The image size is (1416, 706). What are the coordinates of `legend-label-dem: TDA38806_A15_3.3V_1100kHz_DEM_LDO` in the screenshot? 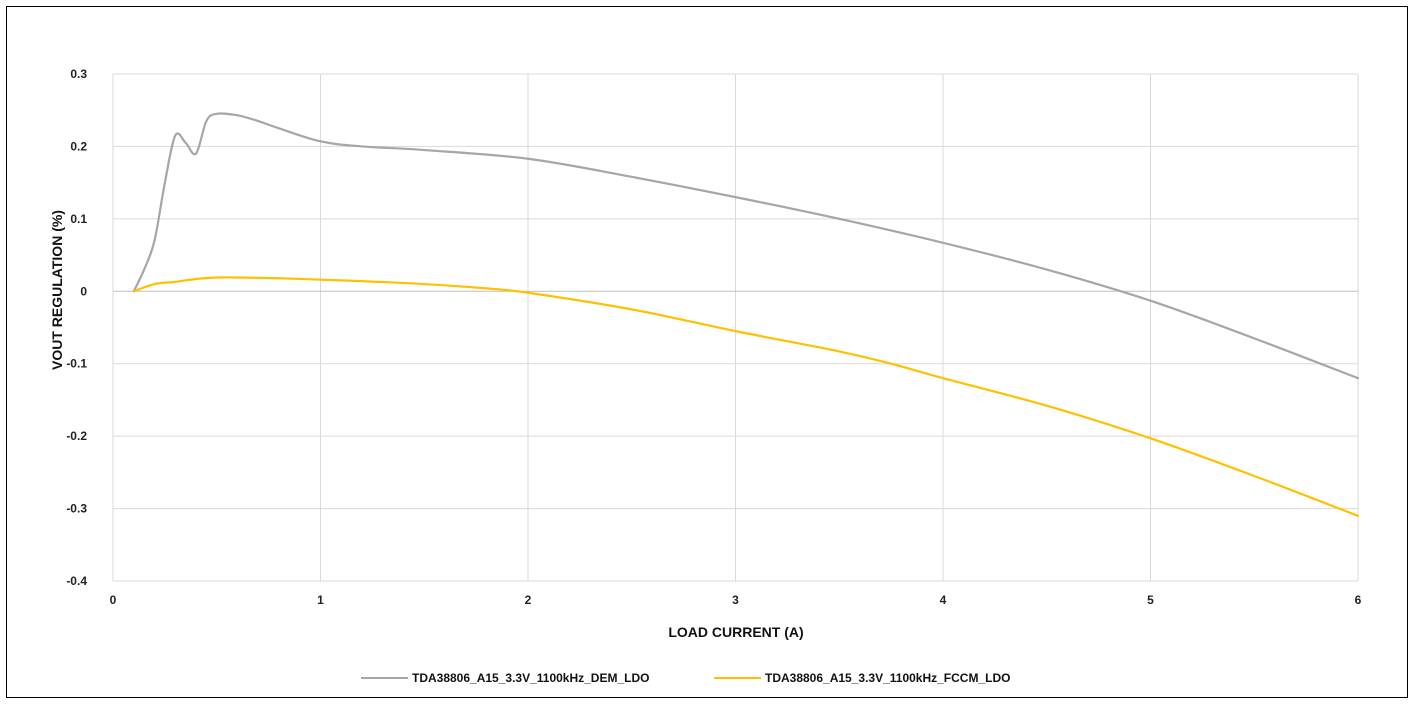 It's located at (530, 678).